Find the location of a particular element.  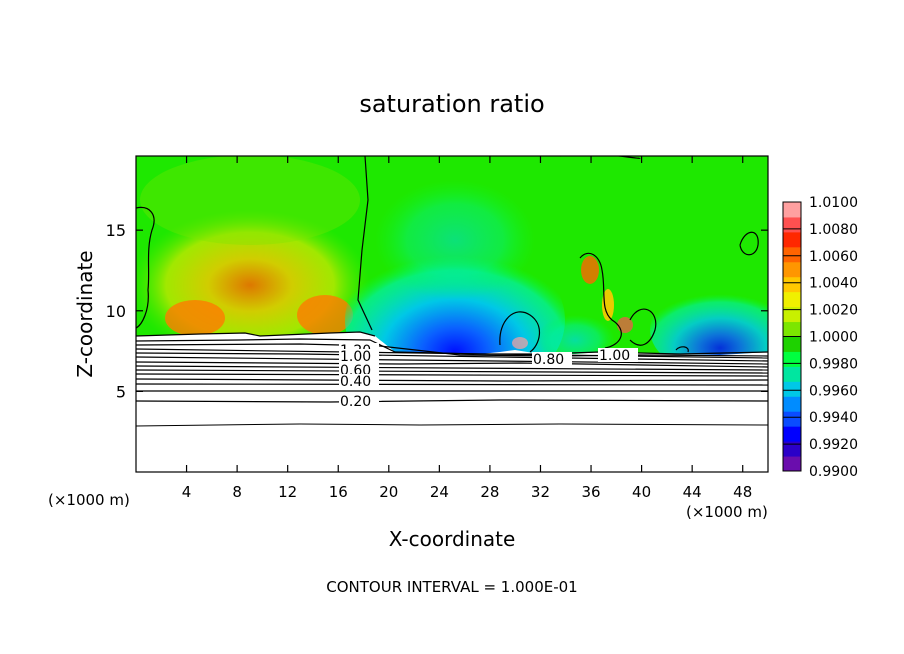

x-tick-label: 44 is located at coordinates (692, 492).